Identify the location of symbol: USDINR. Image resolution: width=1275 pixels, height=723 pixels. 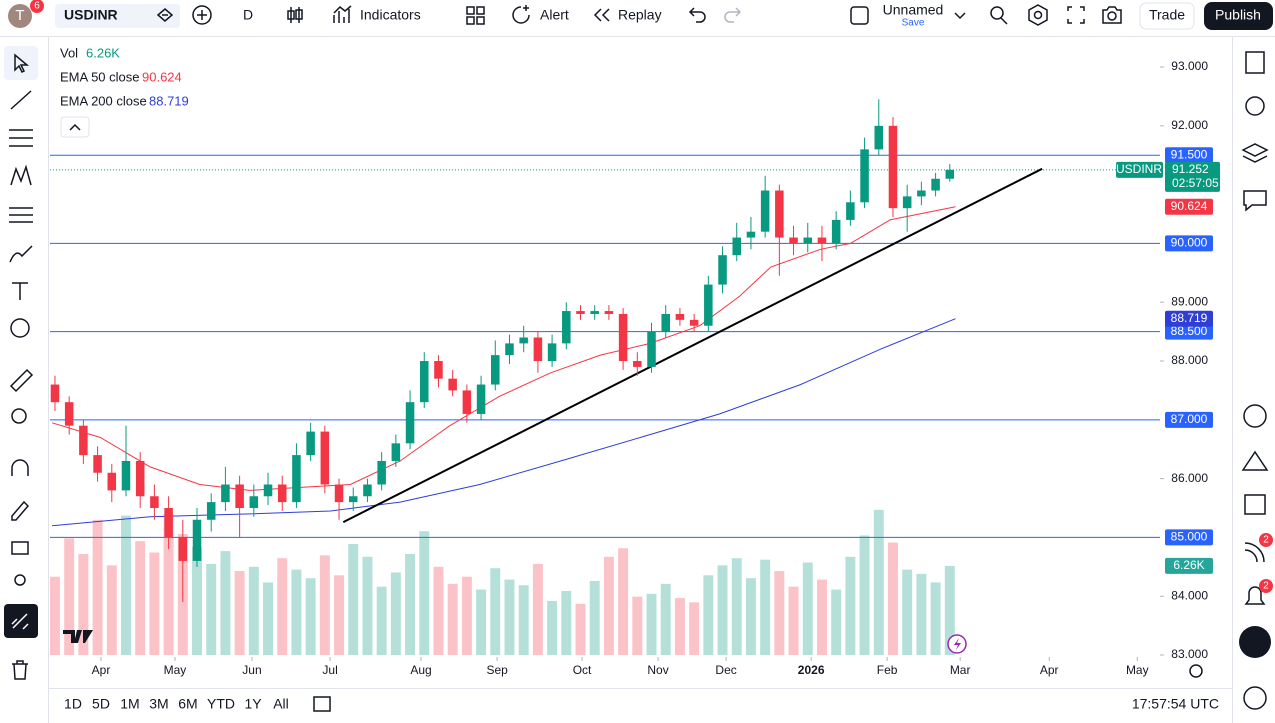
(91, 15).